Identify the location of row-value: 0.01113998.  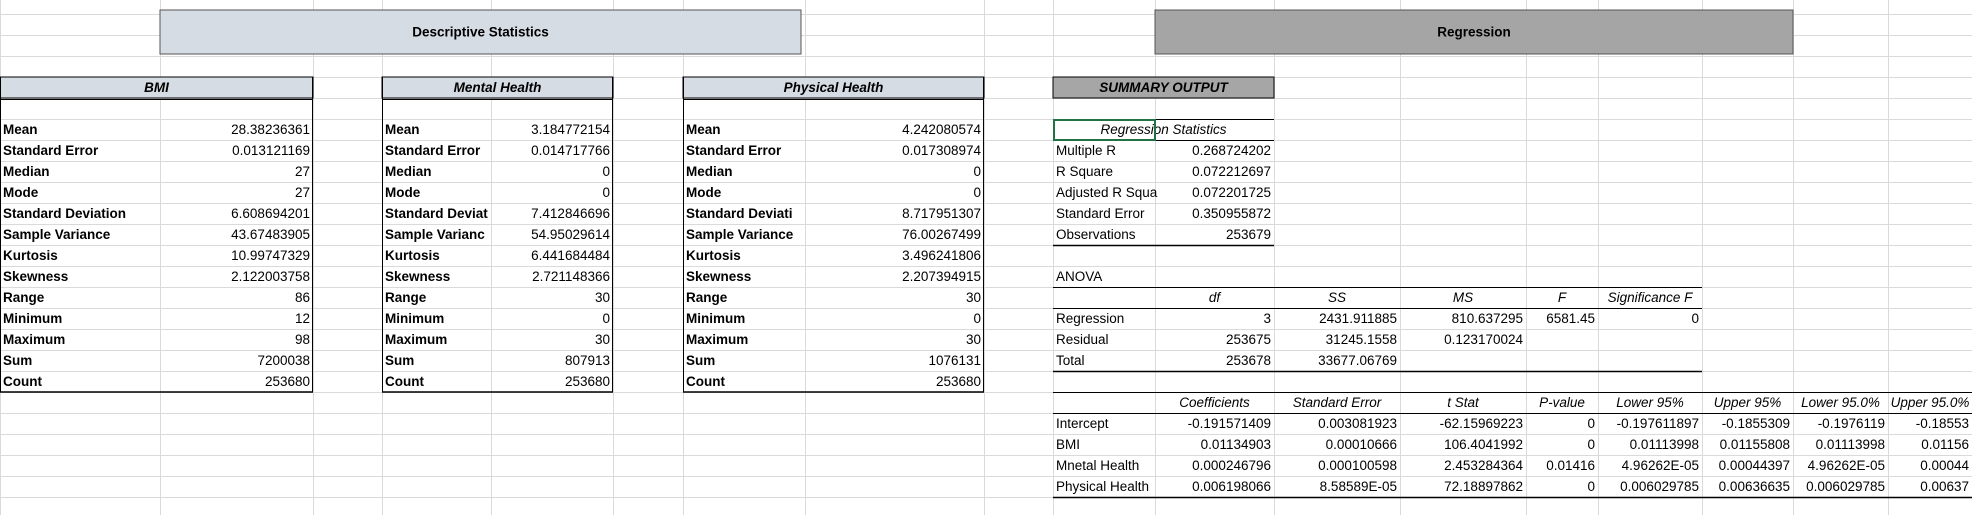
(1664, 444).